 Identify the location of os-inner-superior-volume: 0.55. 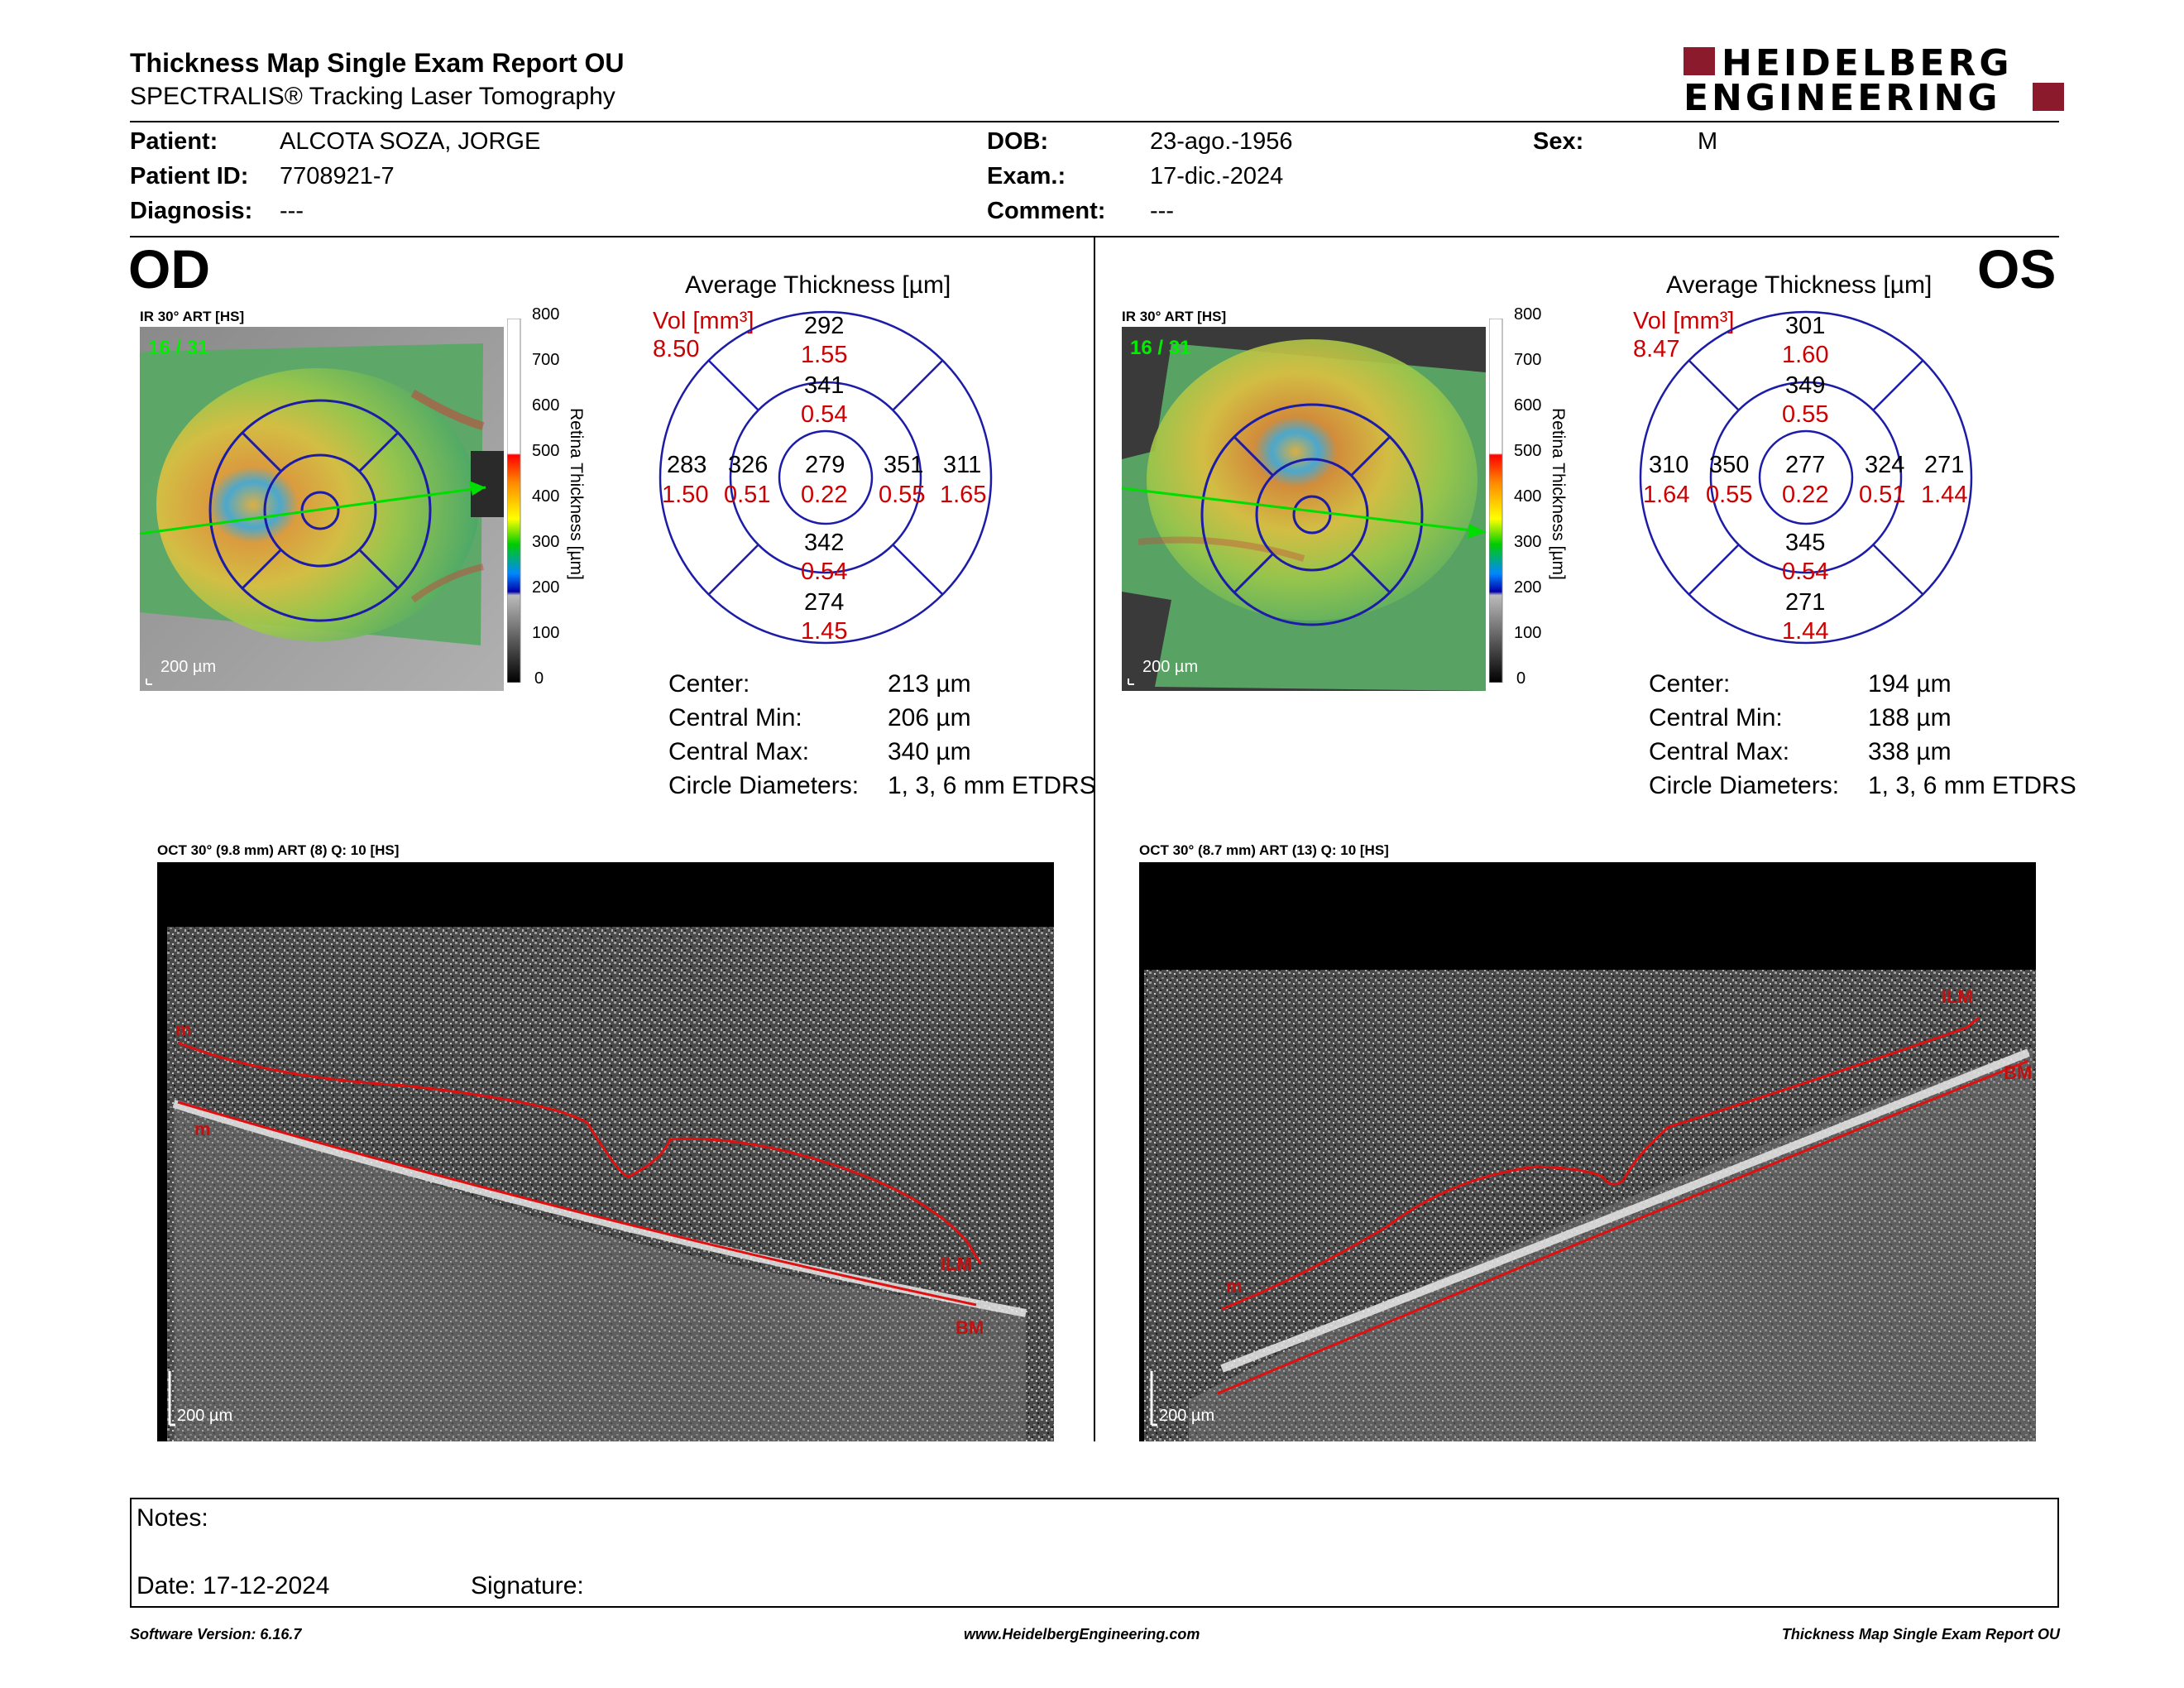
(1805, 414).